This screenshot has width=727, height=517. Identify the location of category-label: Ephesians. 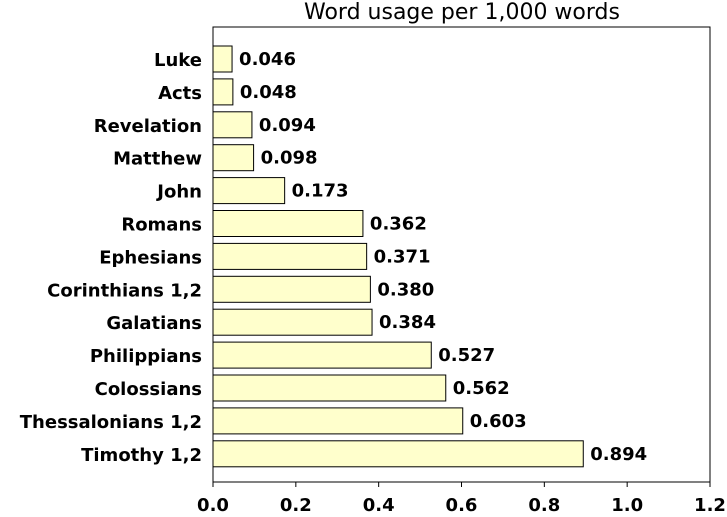
(150, 257).